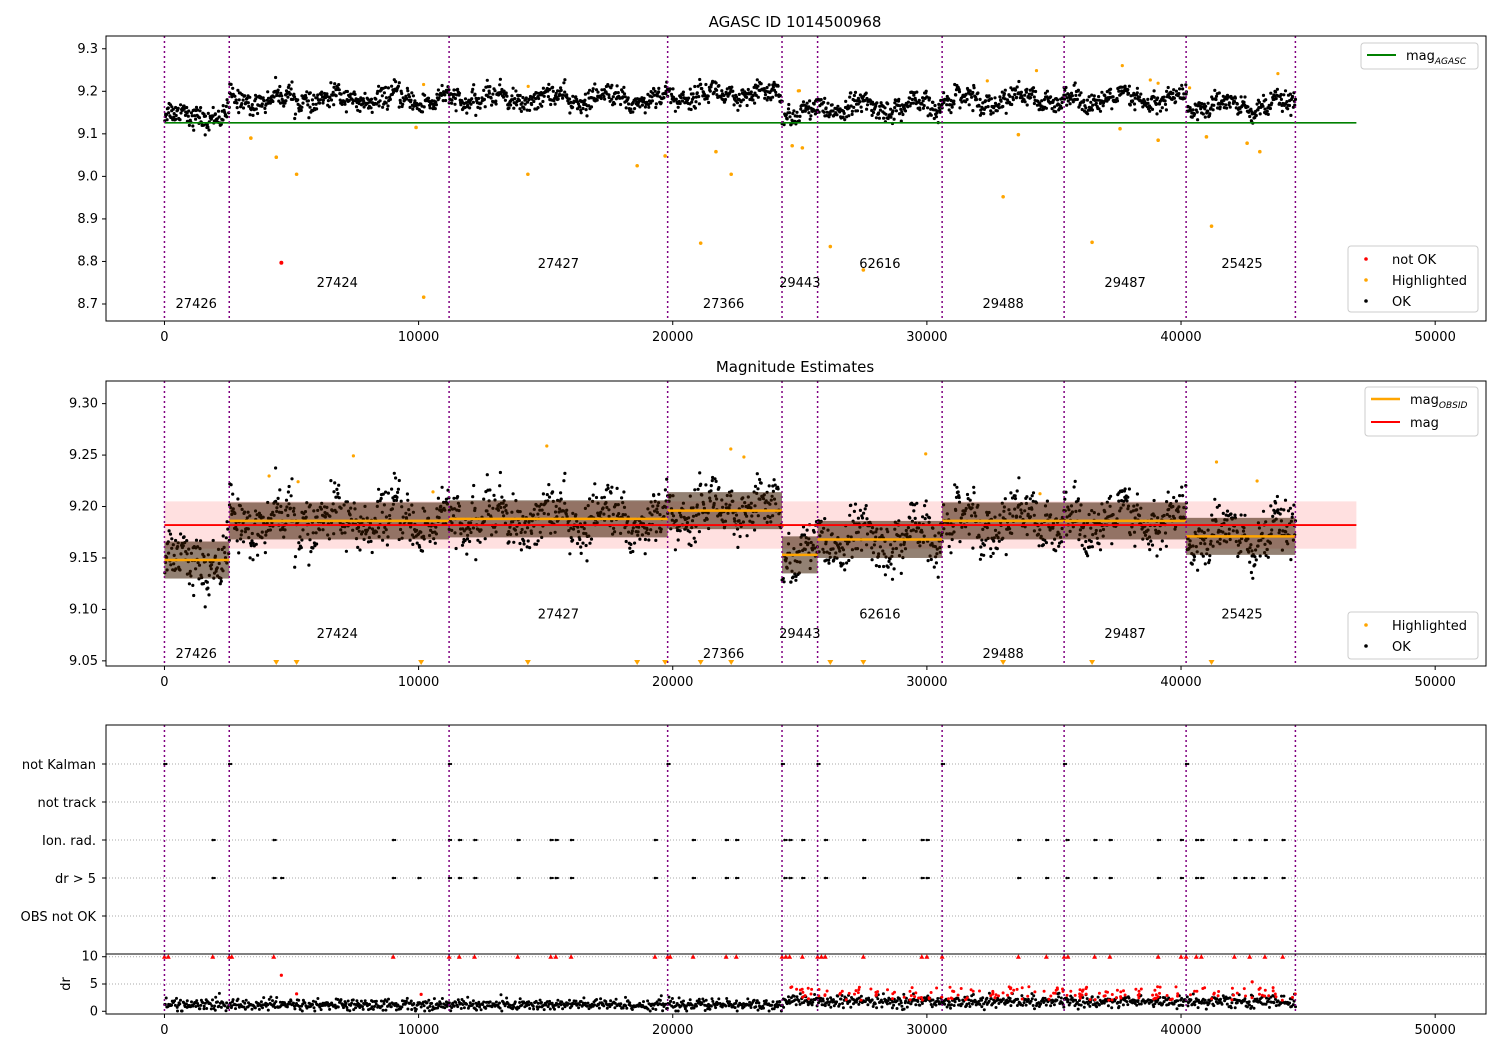 This screenshot has width=1500, height=1050. I want to click on obsid-label: 25425, so click(1241, 615).